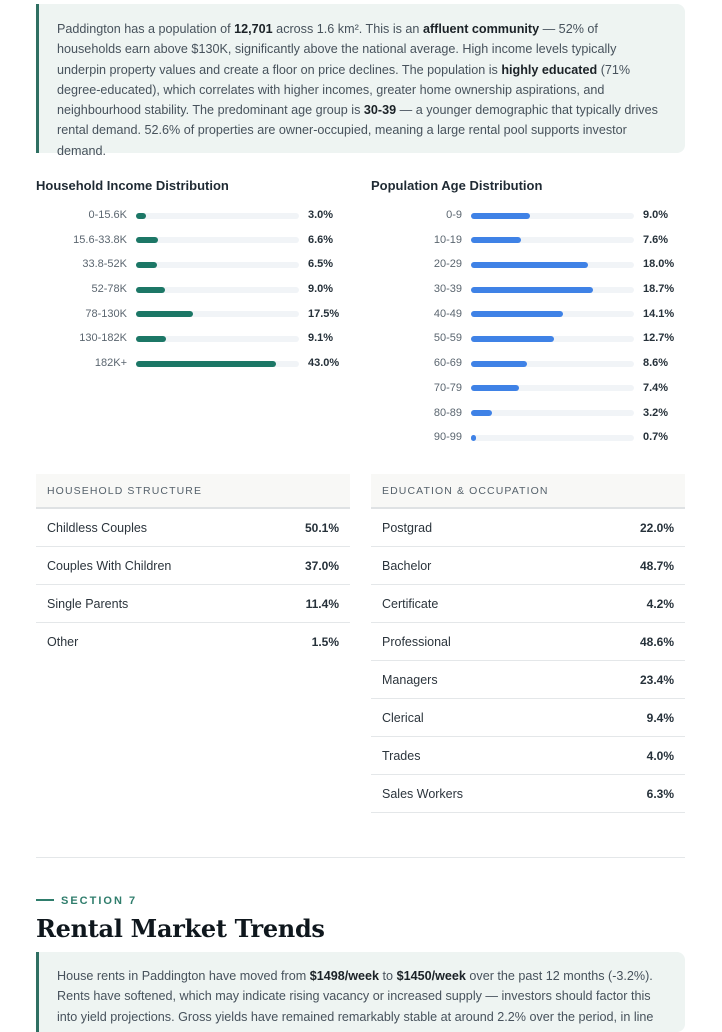 The height and width of the screenshot is (1032, 722). Describe the element at coordinates (344, 976) in the screenshot. I see `rent-from-value: $1498/week` at that location.